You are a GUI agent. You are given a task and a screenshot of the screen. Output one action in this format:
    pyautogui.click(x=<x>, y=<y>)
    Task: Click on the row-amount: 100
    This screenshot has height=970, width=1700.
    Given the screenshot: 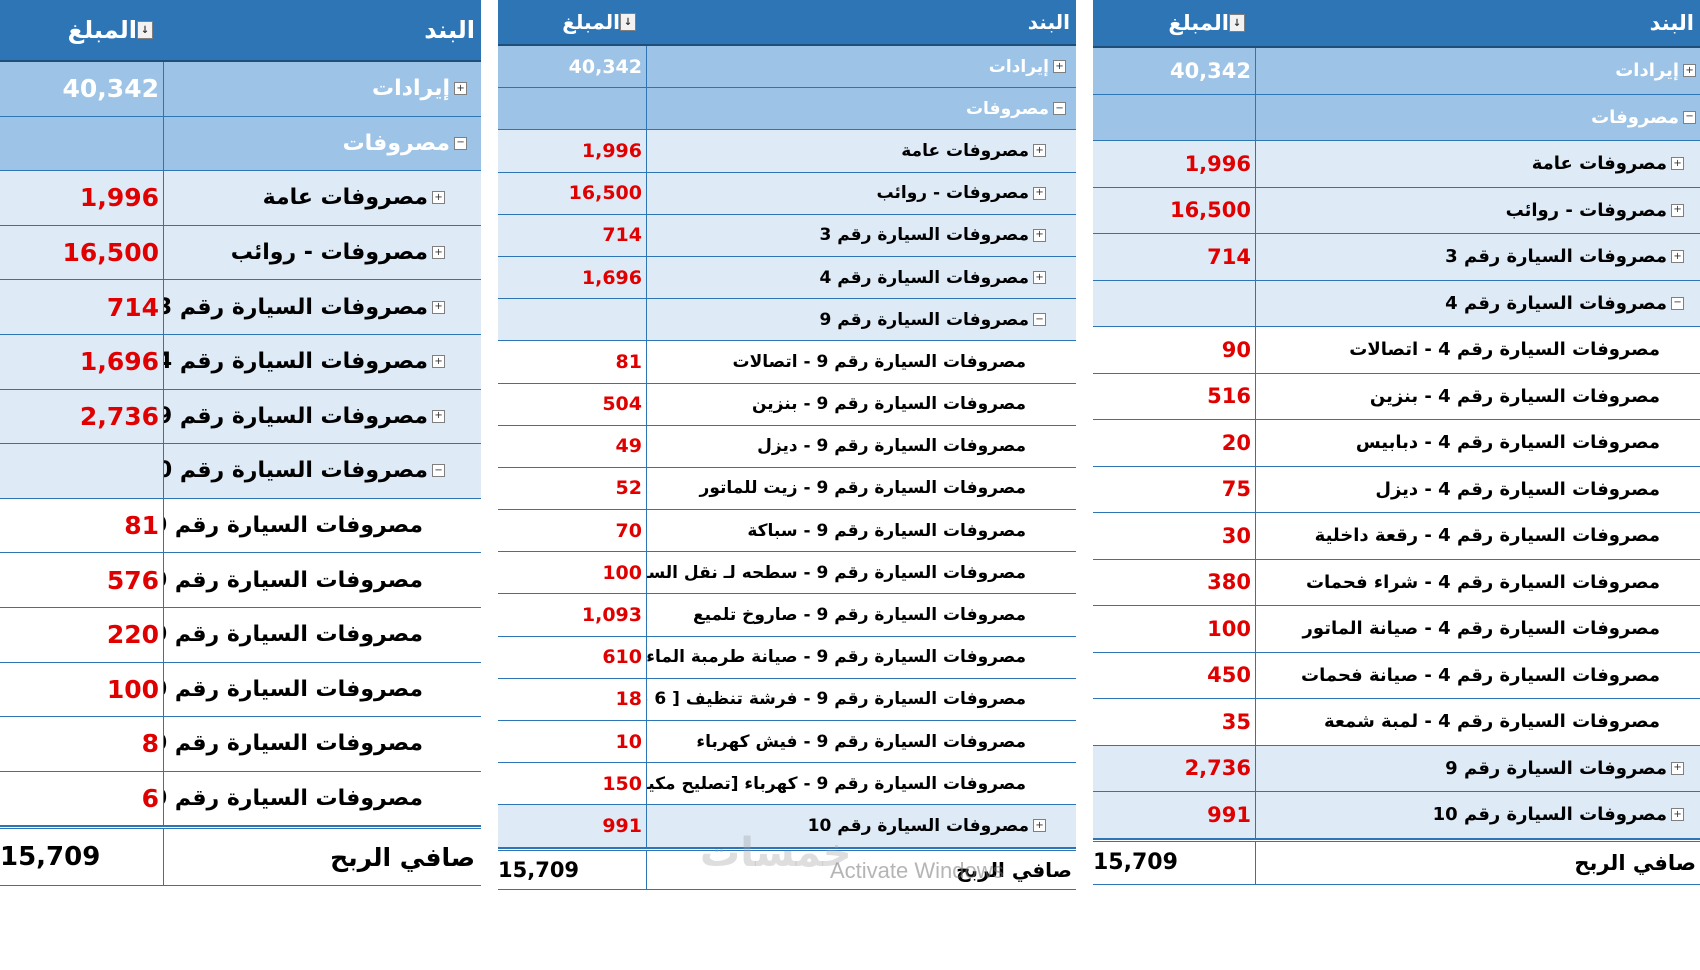 What is the action you would take?
    pyautogui.click(x=1229, y=628)
    